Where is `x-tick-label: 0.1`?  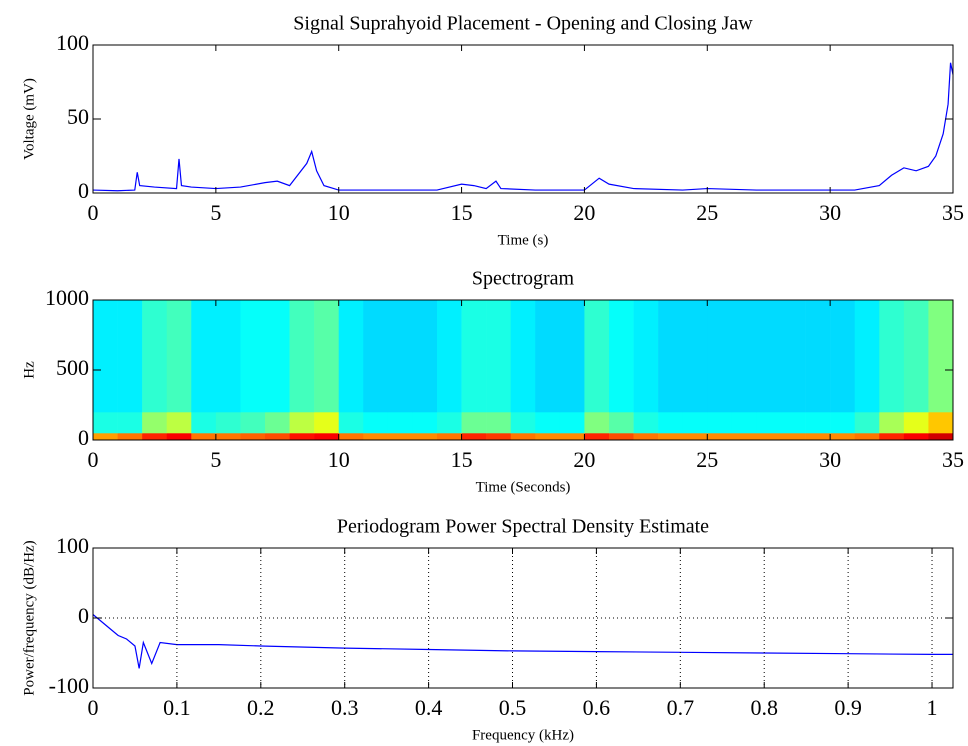 x-tick-label: 0.1 is located at coordinates (177, 707).